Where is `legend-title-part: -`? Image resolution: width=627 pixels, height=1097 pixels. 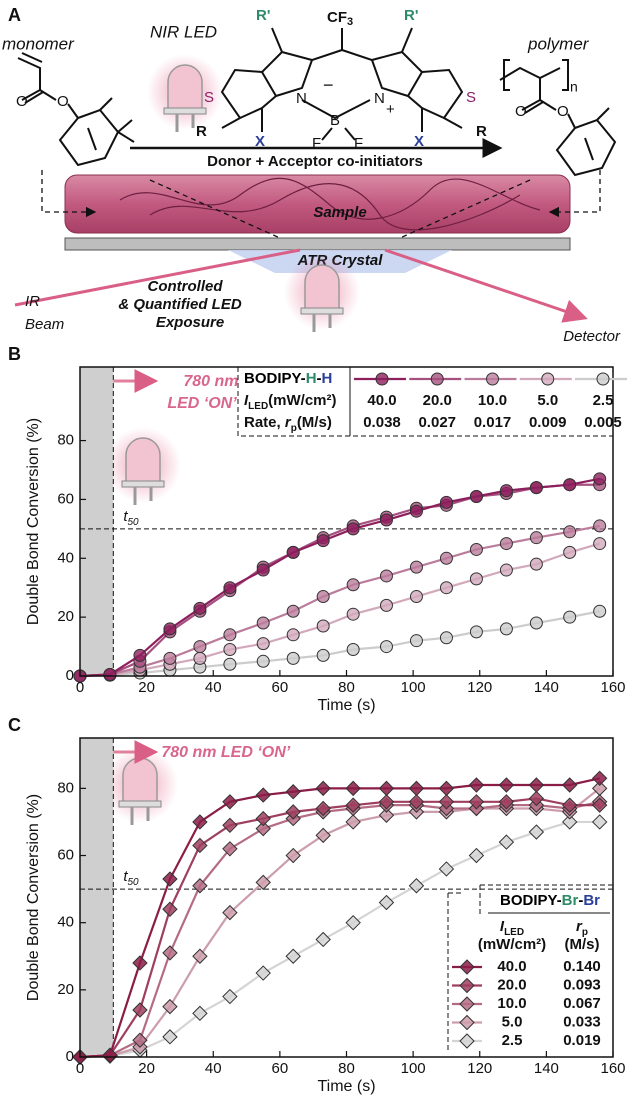 legend-title-part: - is located at coordinates (319, 378).